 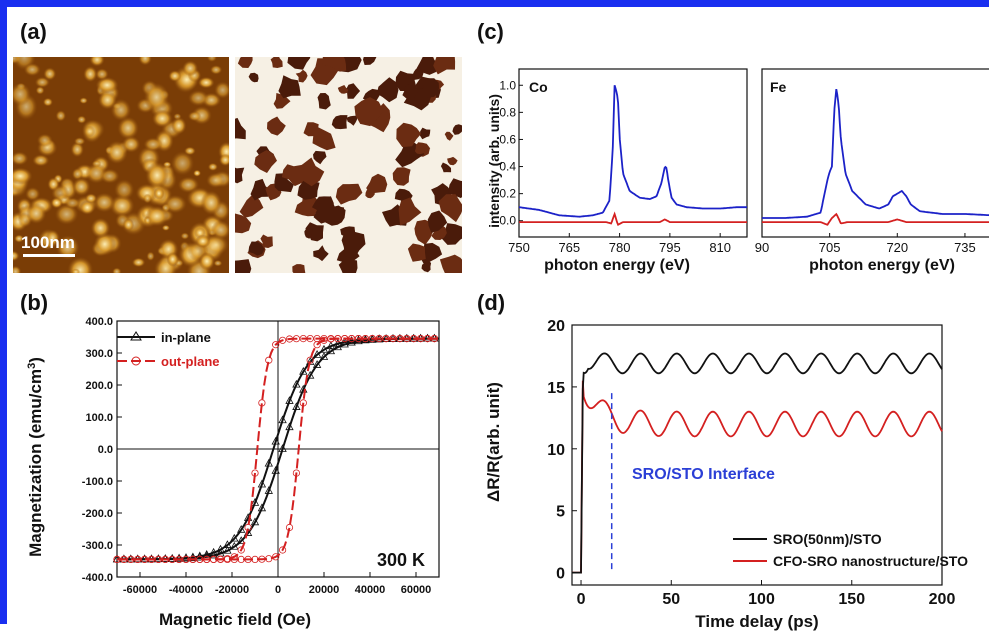 I want to click on reflectivity-legend: SRO(50nm)/STO CFO-SRO nanostructure/STO, so click(x=850, y=550).